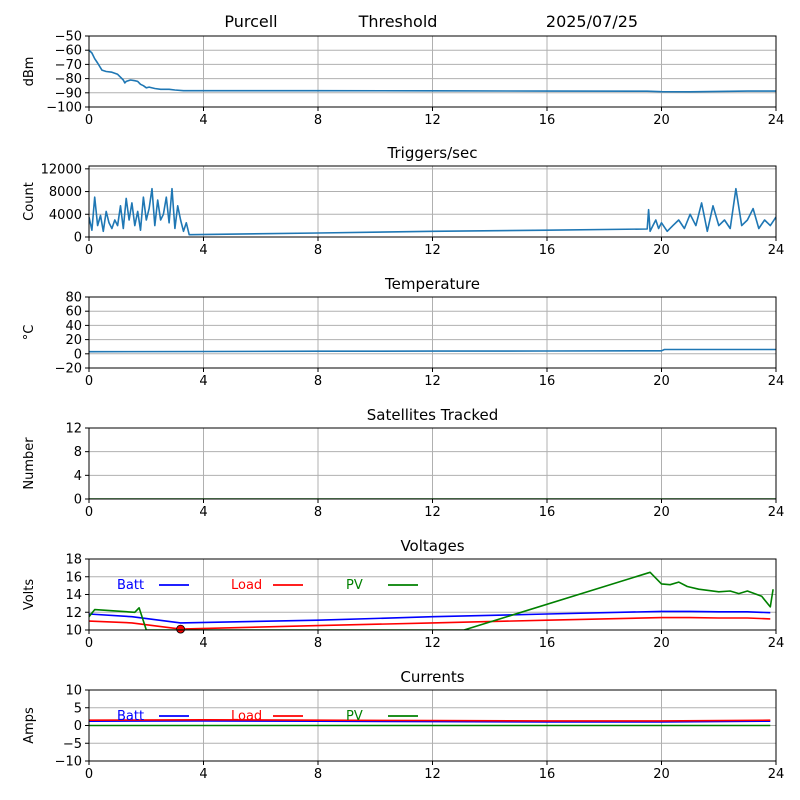 The image size is (800, 800). Describe the element at coordinates (68, 37) in the screenshot. I see `y-tick-label: −50` at that location.